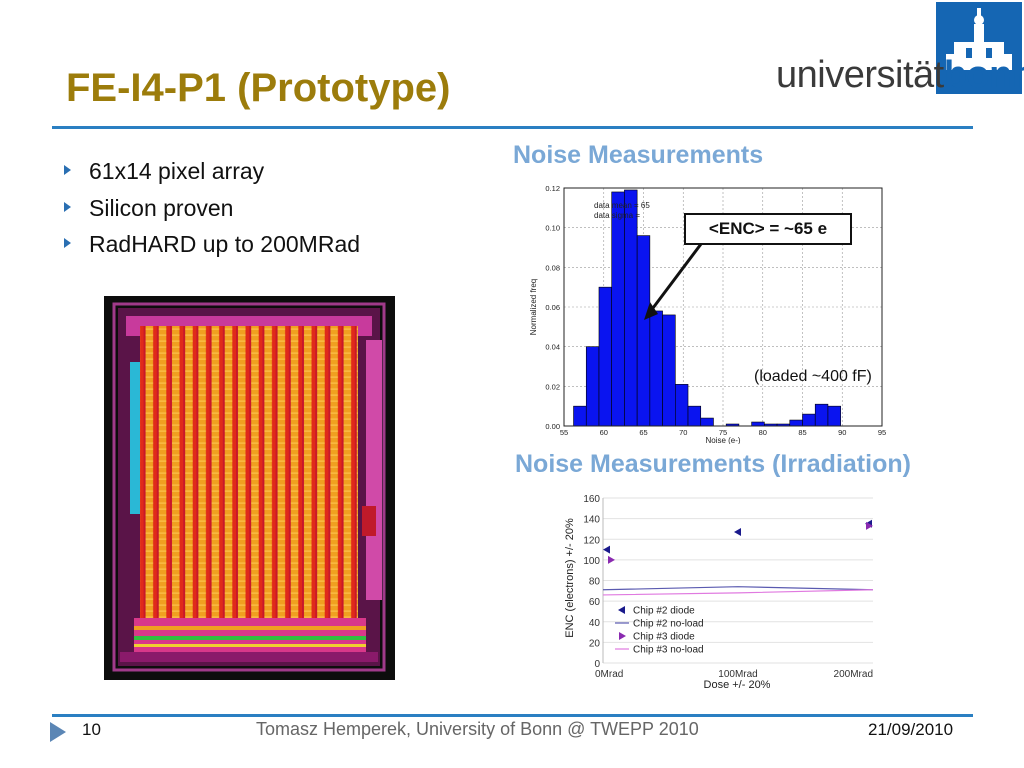  What do you see at coordinates (911, 729) in the screenshot?
I see `footer-date: 21/09/2010` at bounding box center [911, 729].